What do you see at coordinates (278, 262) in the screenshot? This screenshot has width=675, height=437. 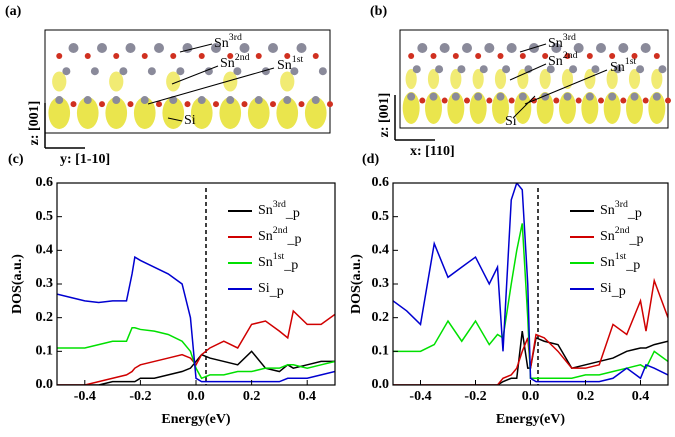 I see `legend-label: Sn1st_p` at bounding box center [278, 262].